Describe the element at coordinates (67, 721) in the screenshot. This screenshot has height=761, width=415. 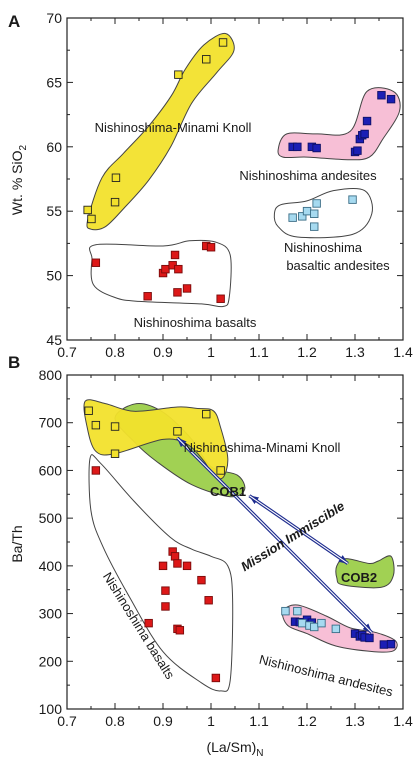
I see `panel-b-x-tick-label: 0.7` at that location.